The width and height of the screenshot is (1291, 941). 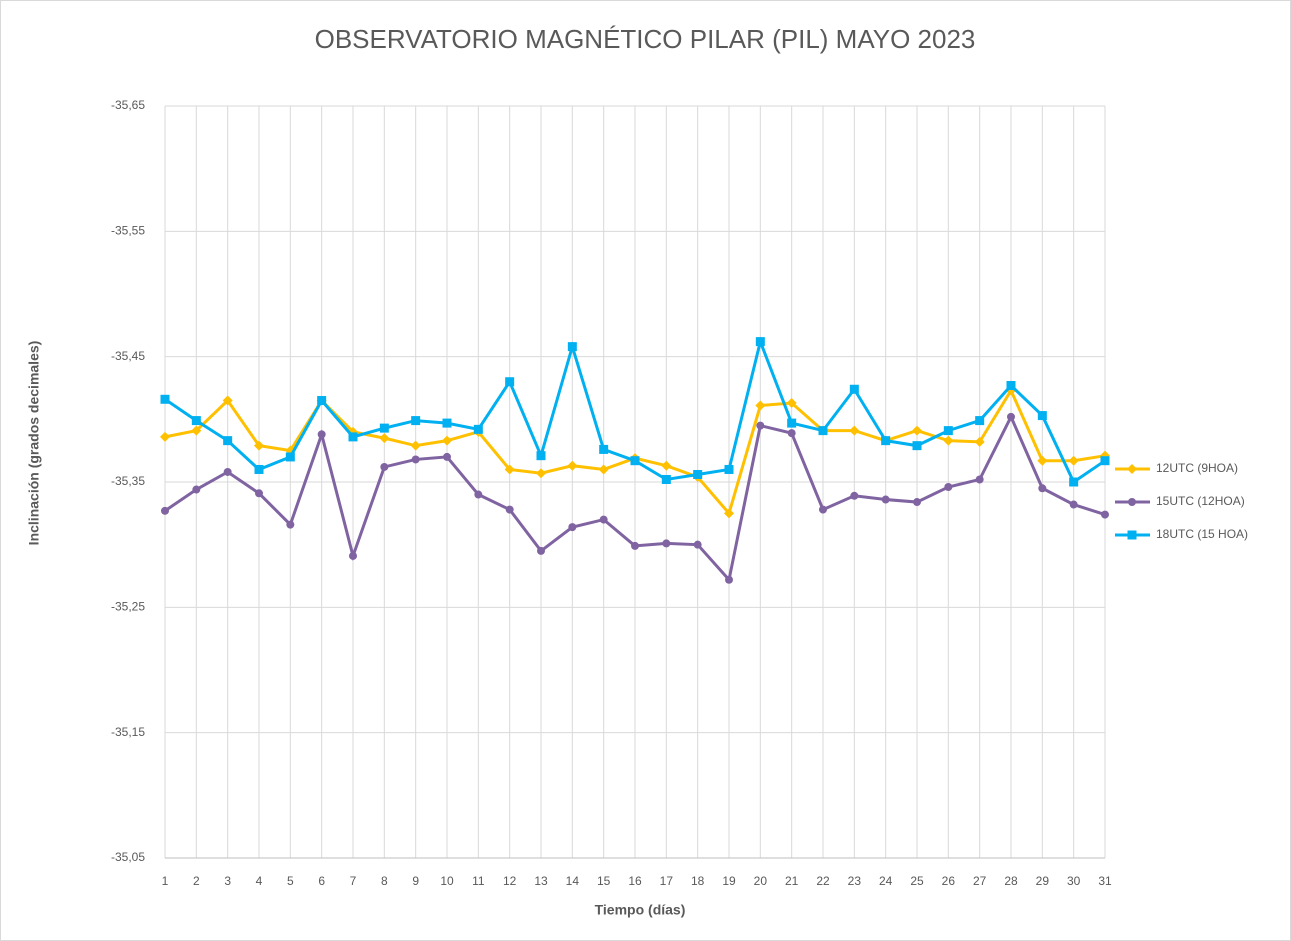 What do you see at coordinates (34, 443) in the screenshot?
I see `y-axis-label: Inclinación (grados decimales)` at bounding box center [34, 443].